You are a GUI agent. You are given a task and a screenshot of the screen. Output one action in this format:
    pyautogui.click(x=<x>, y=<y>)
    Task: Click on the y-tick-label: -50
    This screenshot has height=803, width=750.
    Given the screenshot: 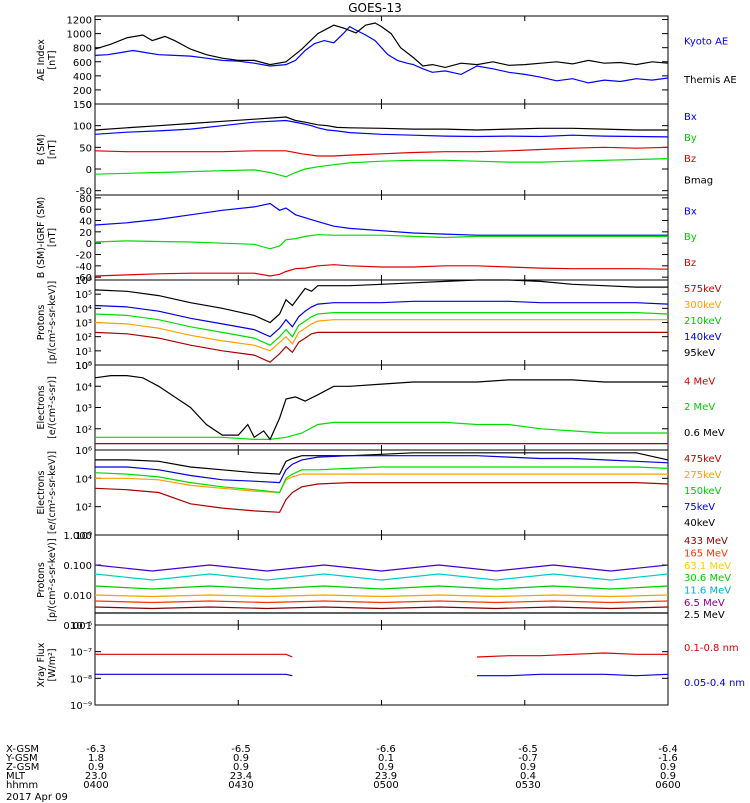 What is the action you would take?
    pyautogui.click(x=84, y=192)
    